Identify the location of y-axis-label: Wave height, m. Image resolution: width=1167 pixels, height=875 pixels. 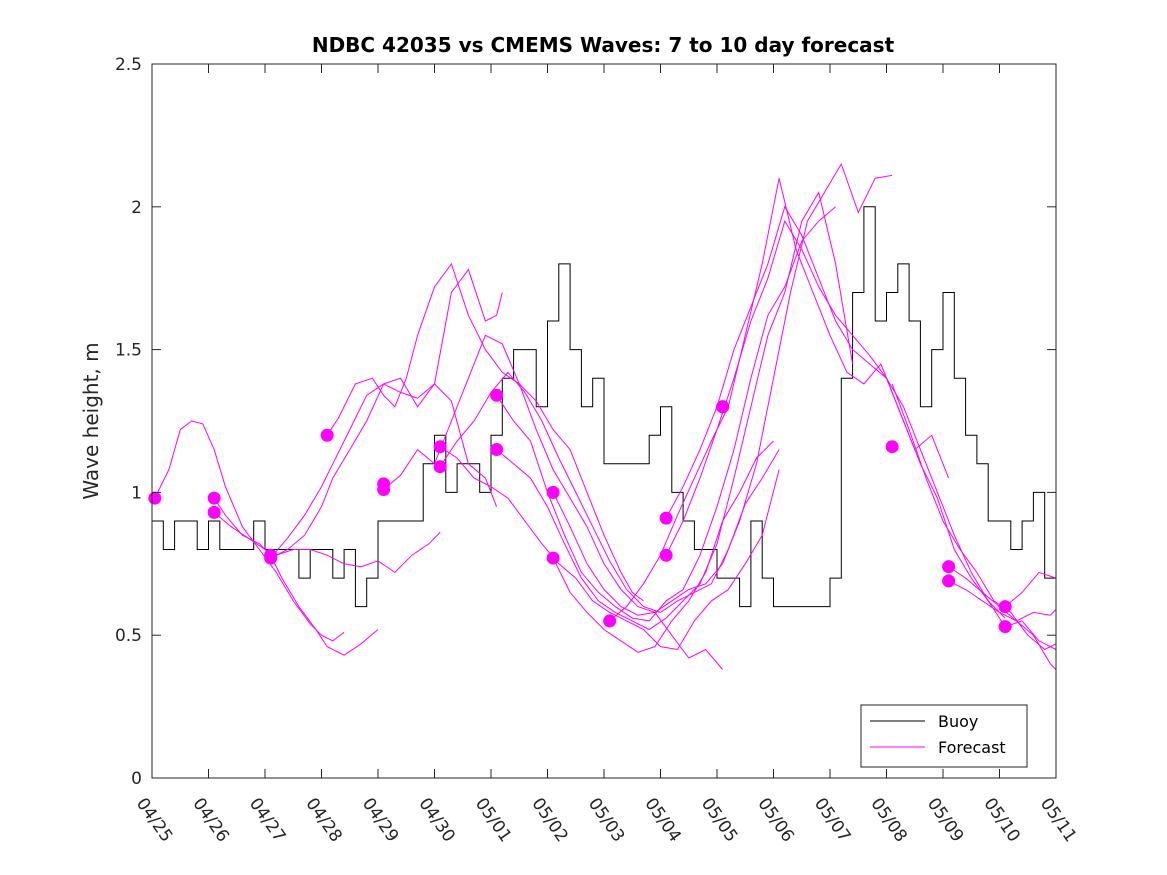
(91, 420).